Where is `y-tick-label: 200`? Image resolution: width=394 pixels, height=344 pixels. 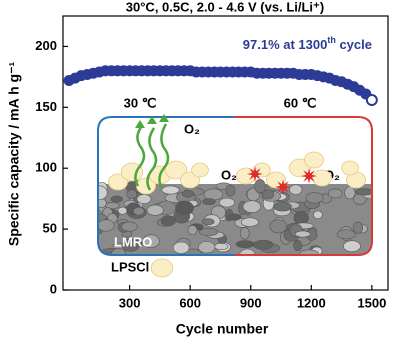
y-tick-label: 200 is located at coordinates (46, 45).